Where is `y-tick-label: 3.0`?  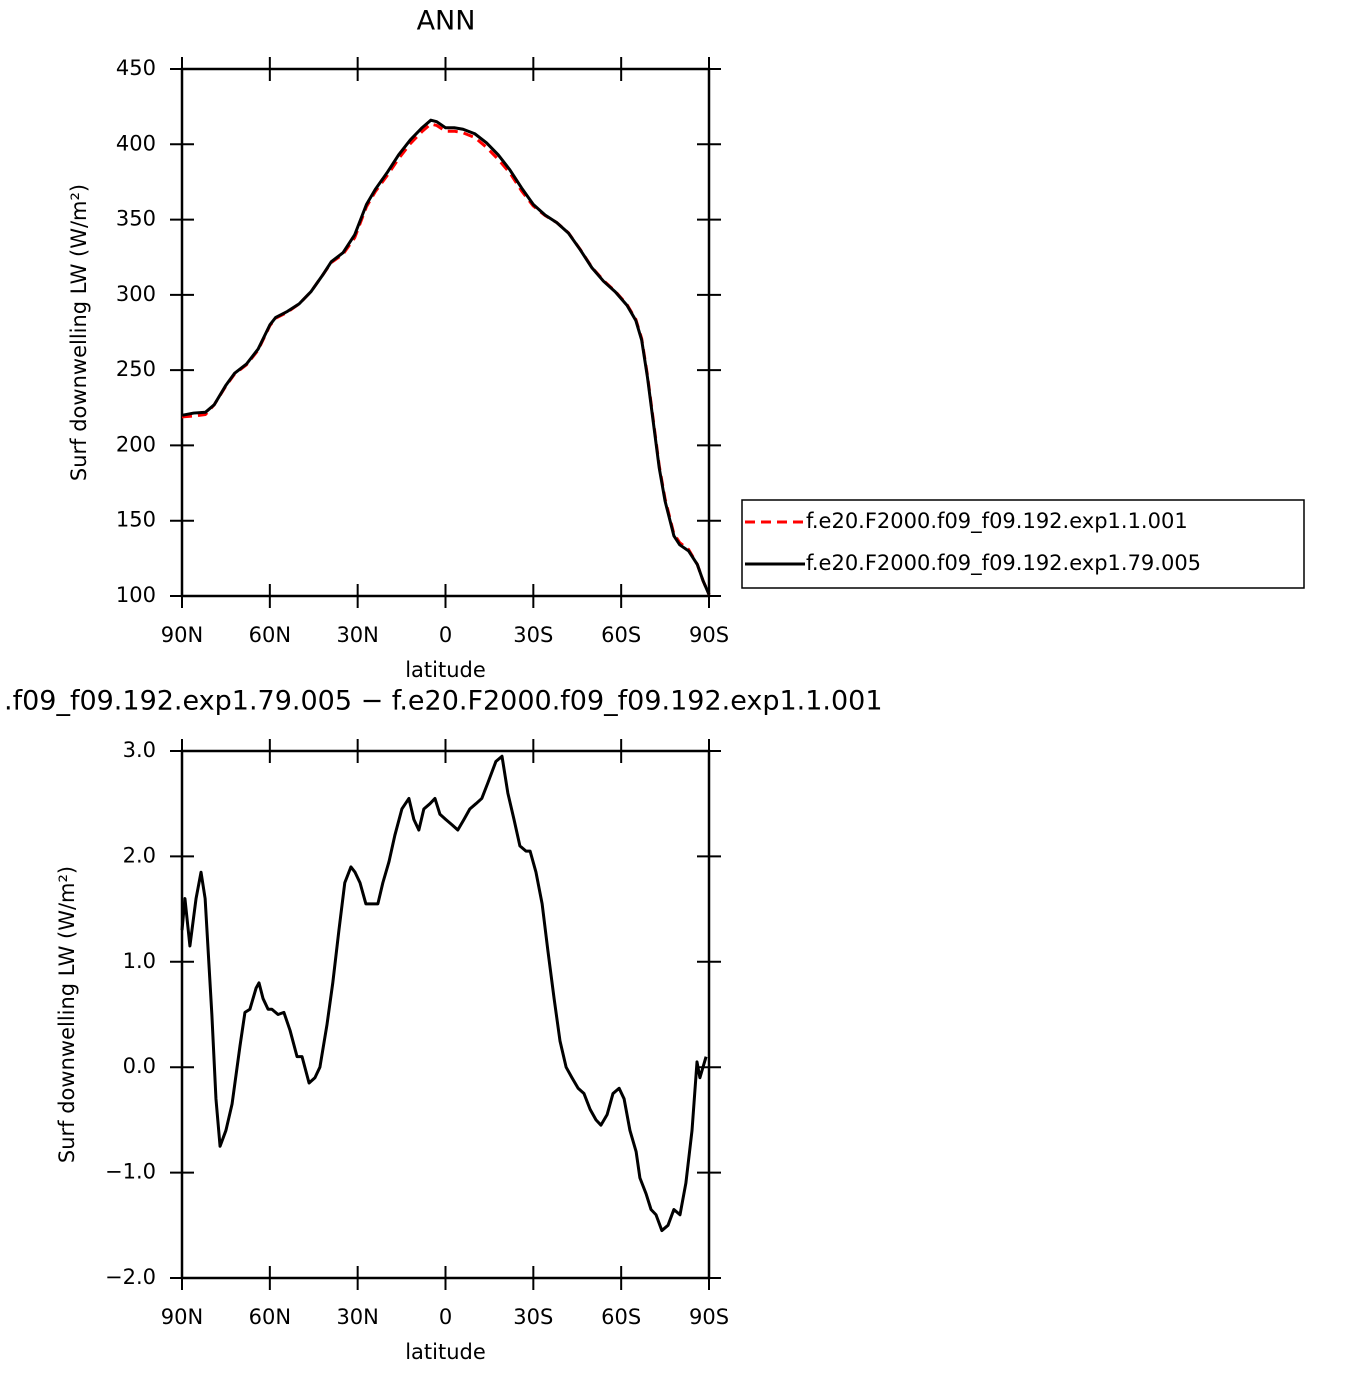
y-tick-label: 3.0 is located at coordinates (139, 750).